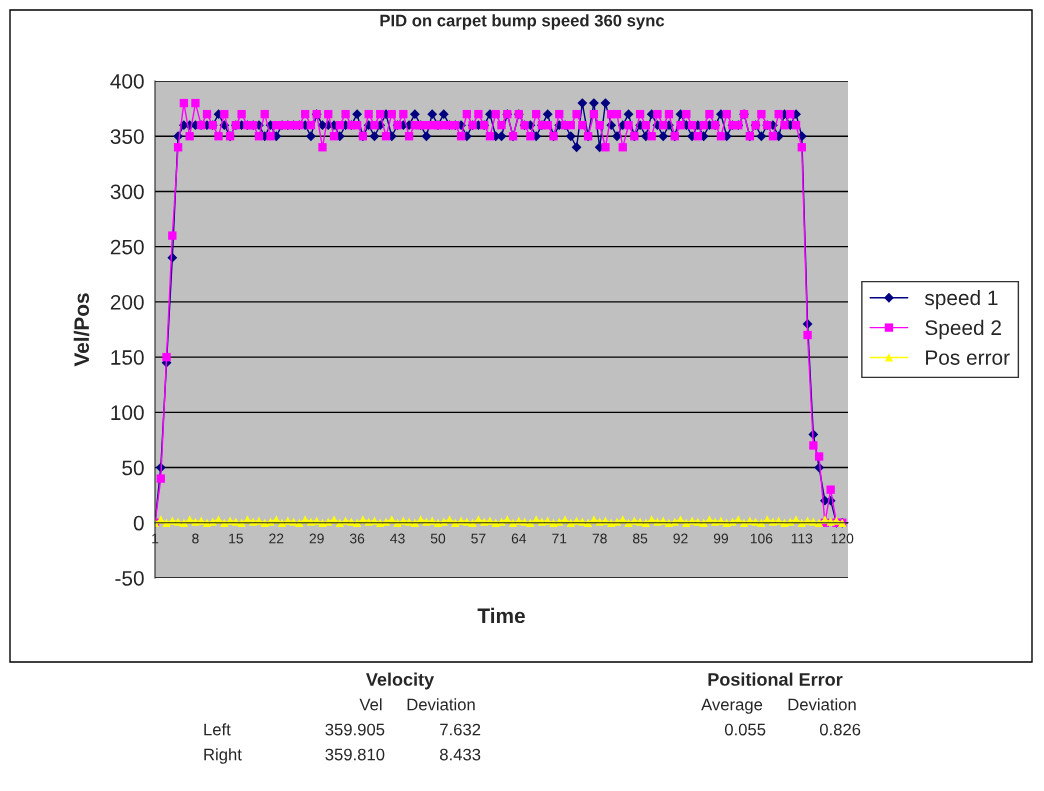  What do you see at coordinates (963, 329) in the screenshot?
I see `legend-label: Speed 2` at bounding box center [963, 329].